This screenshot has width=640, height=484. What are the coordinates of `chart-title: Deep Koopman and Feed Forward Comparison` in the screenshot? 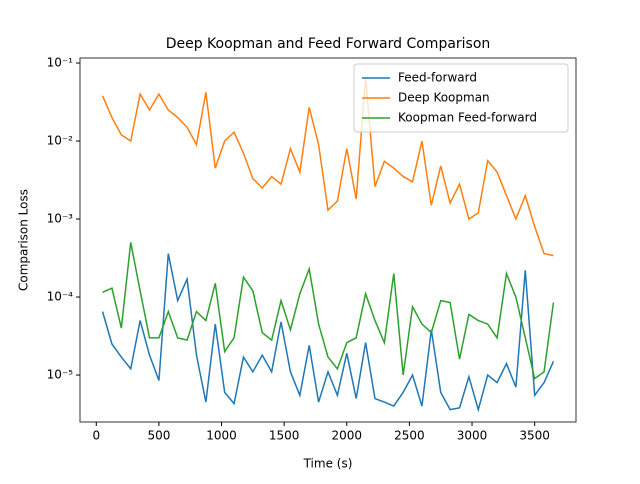 It's located at (328, 44).